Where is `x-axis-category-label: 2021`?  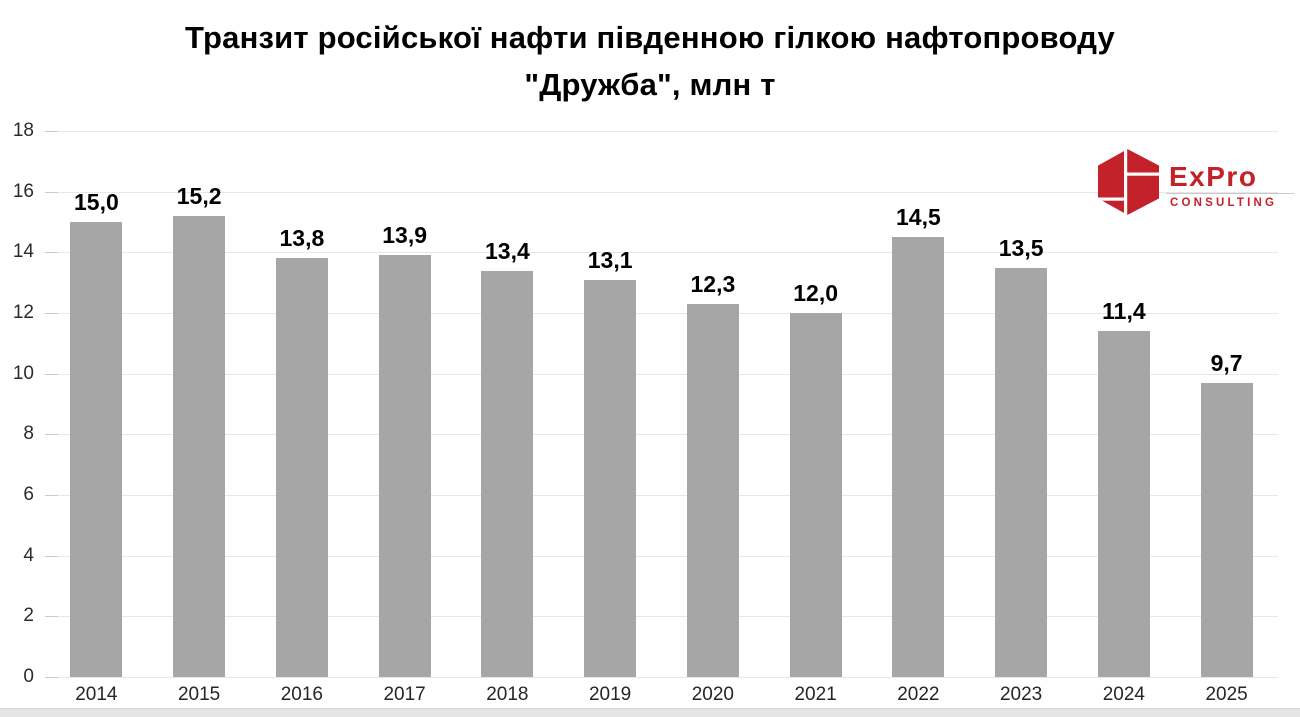 x-axis-category-label: 2021 is located at coordinates (815, 694).